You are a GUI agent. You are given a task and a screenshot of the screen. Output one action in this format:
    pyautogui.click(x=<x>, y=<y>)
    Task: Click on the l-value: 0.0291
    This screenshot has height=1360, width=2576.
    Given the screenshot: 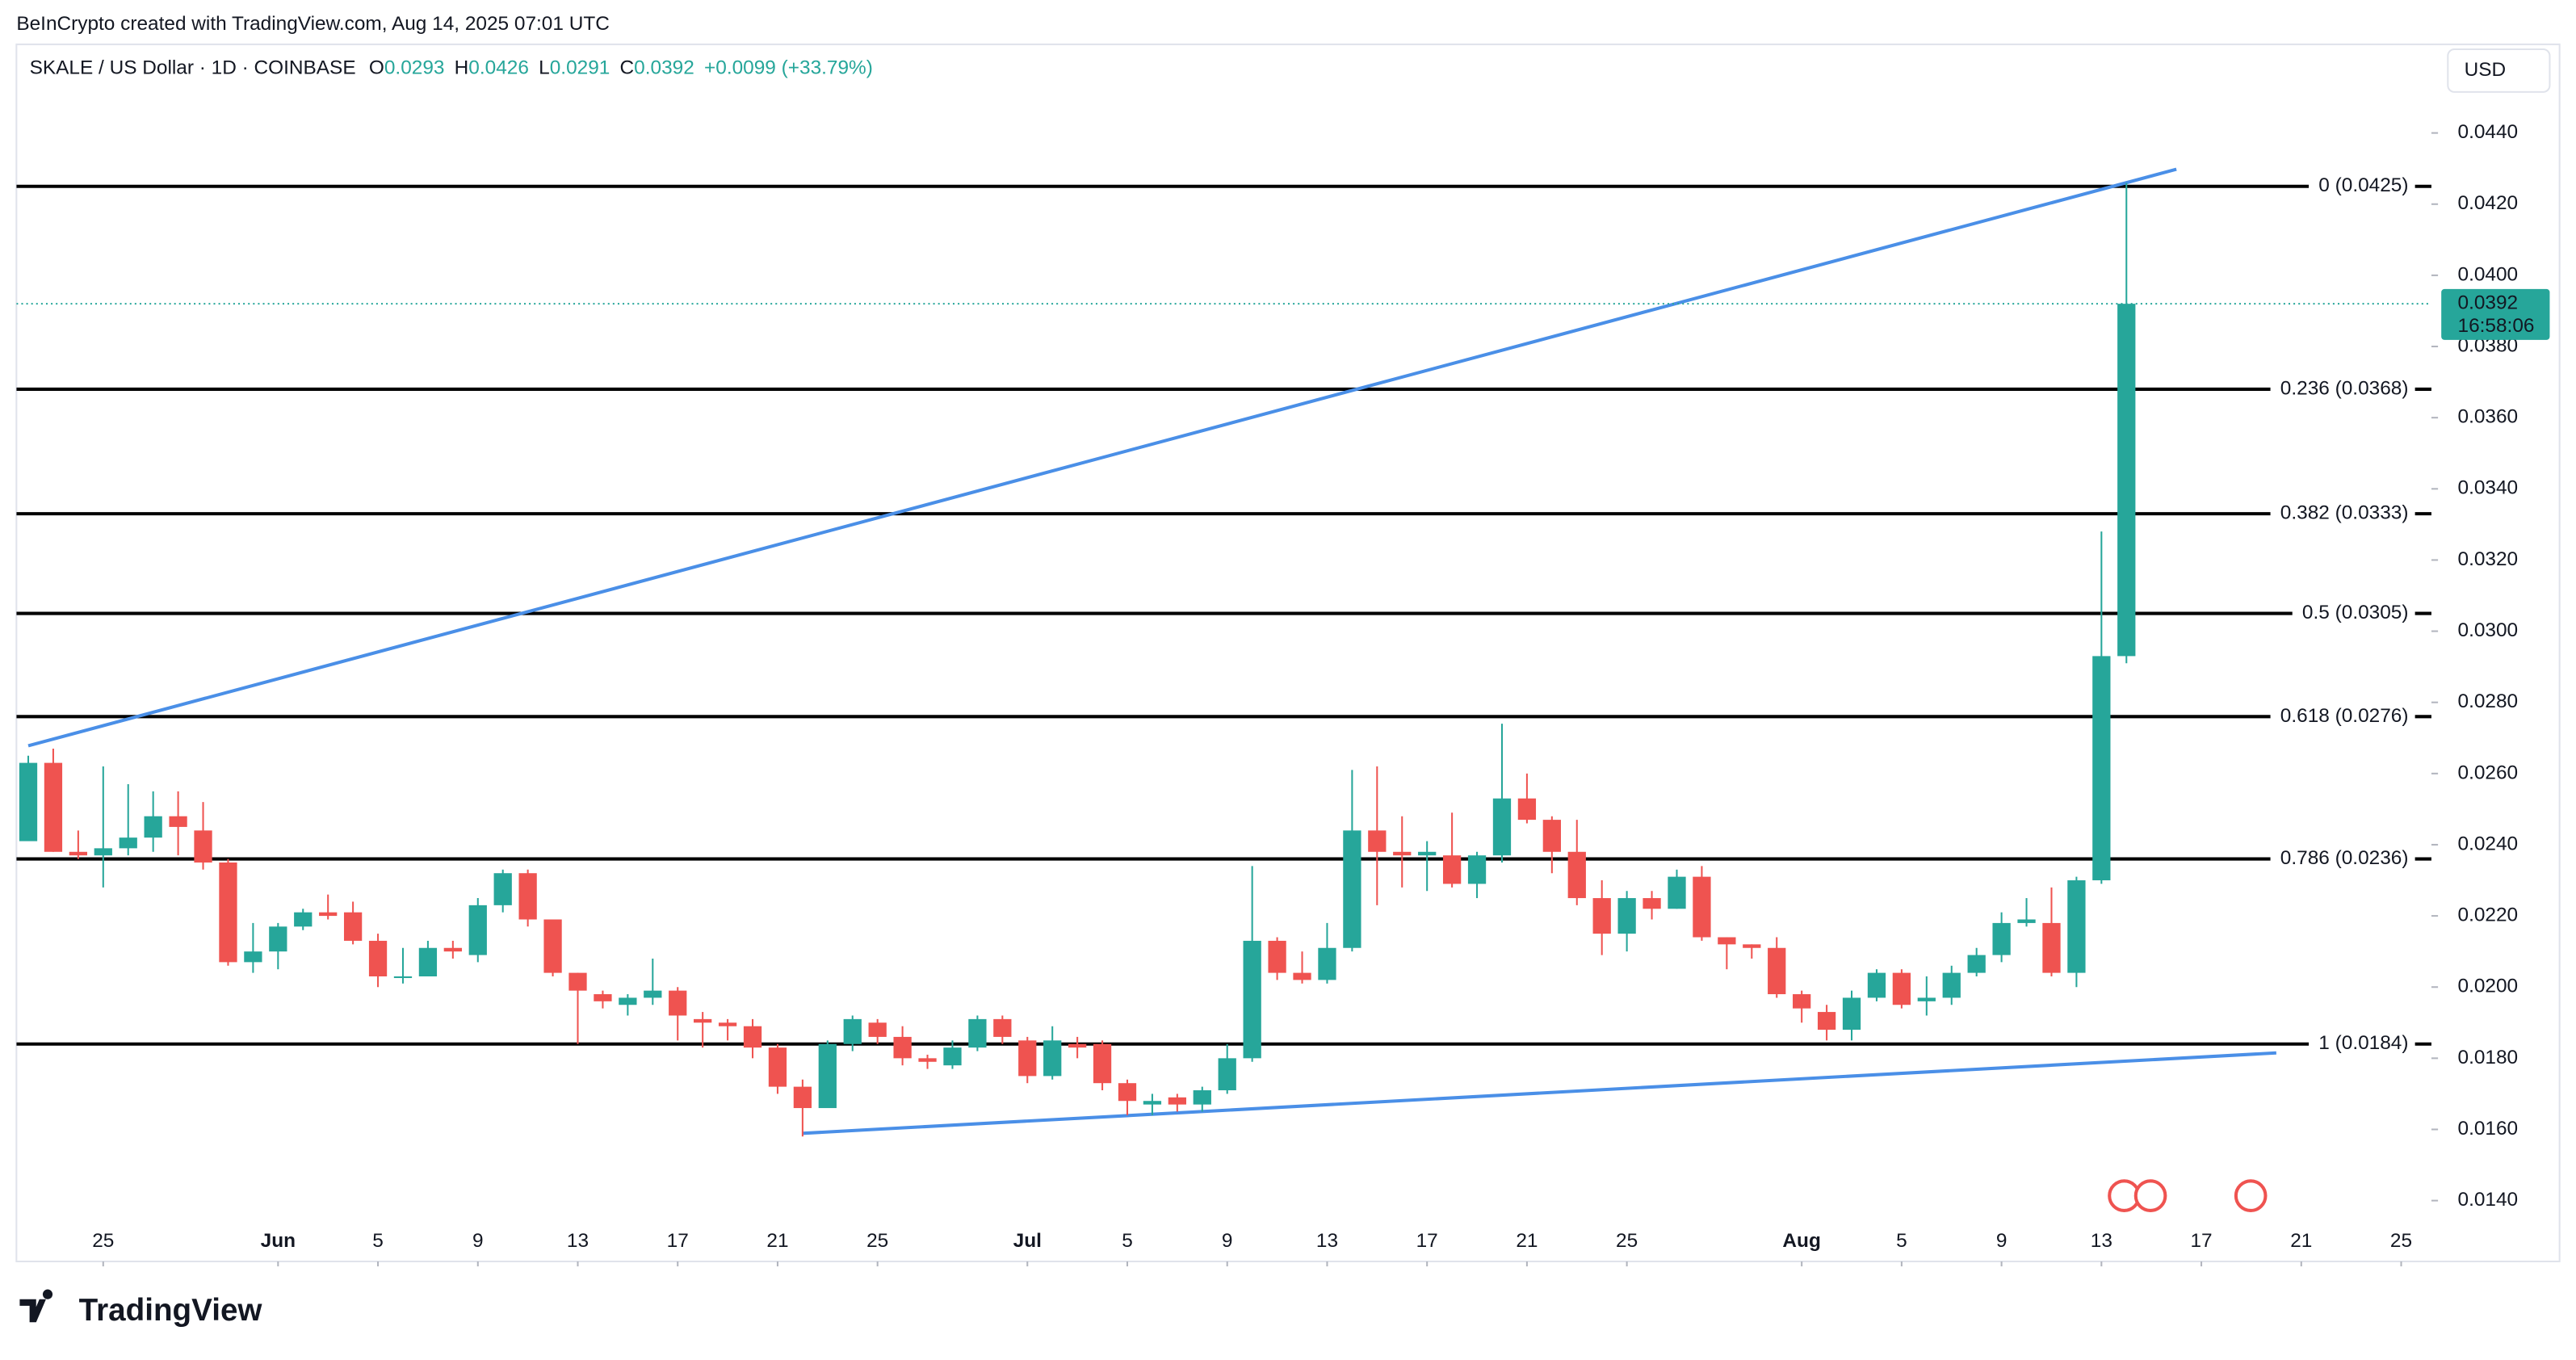 What is the action you would take?
    pyautogui.click(x=580, y=68)
    